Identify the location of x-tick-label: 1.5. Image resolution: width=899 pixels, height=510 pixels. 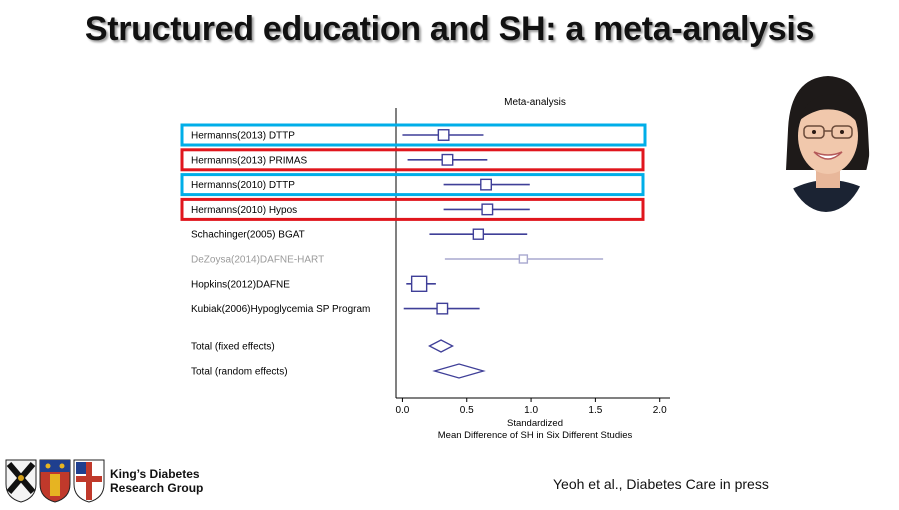
(595, 410).